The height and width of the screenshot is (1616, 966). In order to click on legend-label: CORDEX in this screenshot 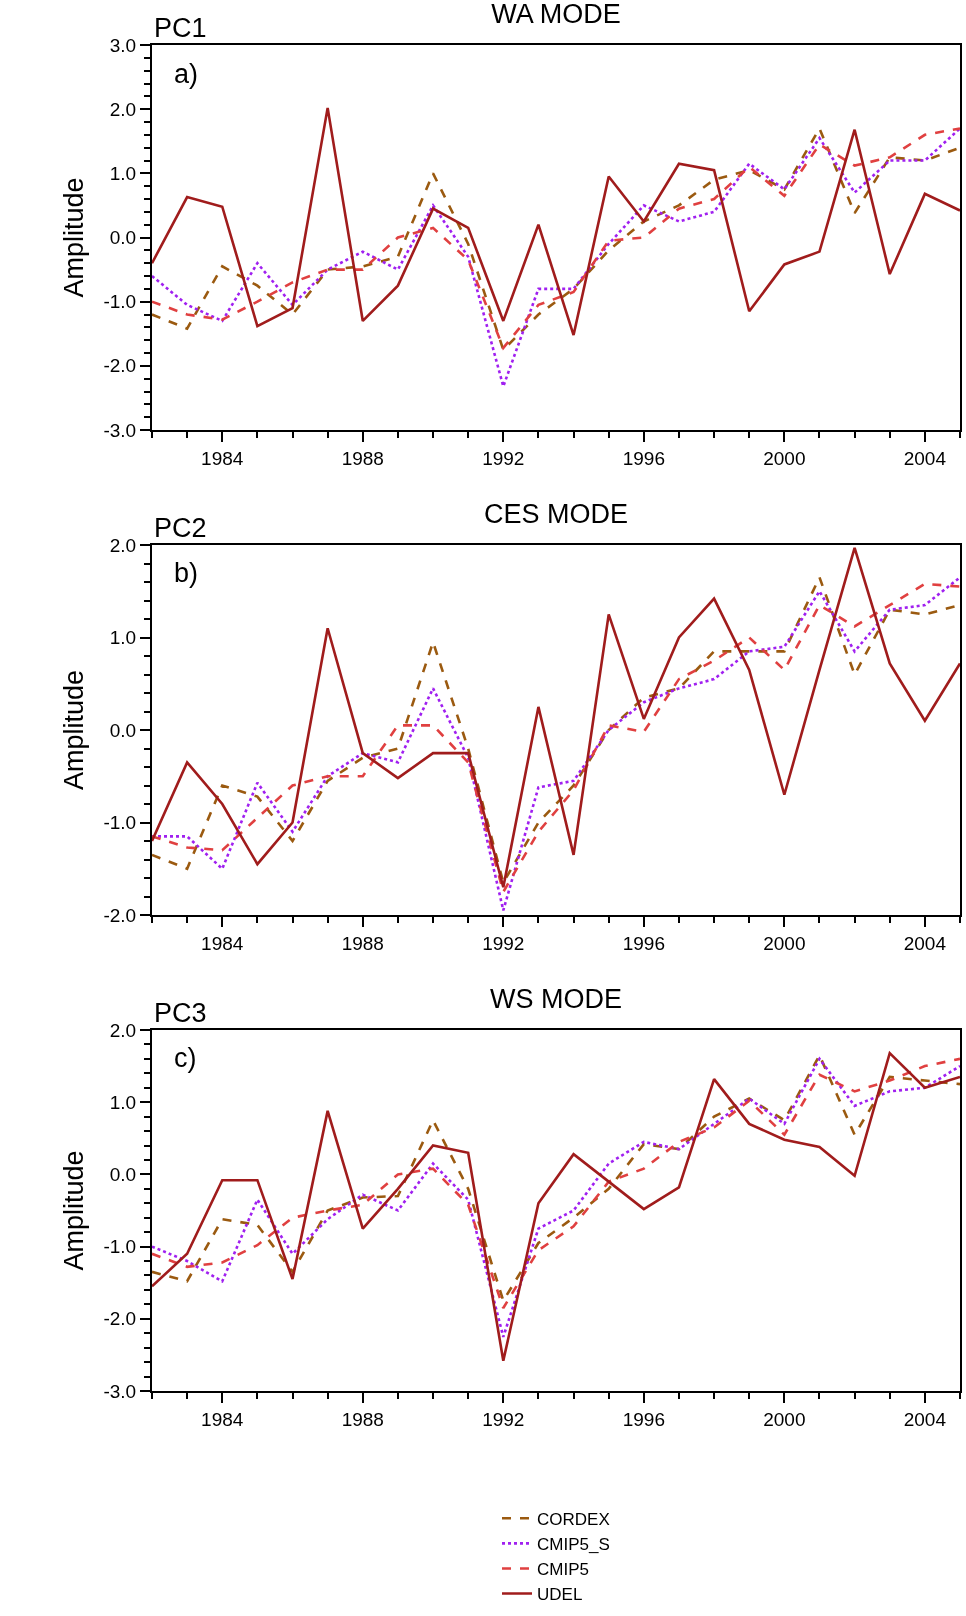, I will do `click(573, 1519)`.